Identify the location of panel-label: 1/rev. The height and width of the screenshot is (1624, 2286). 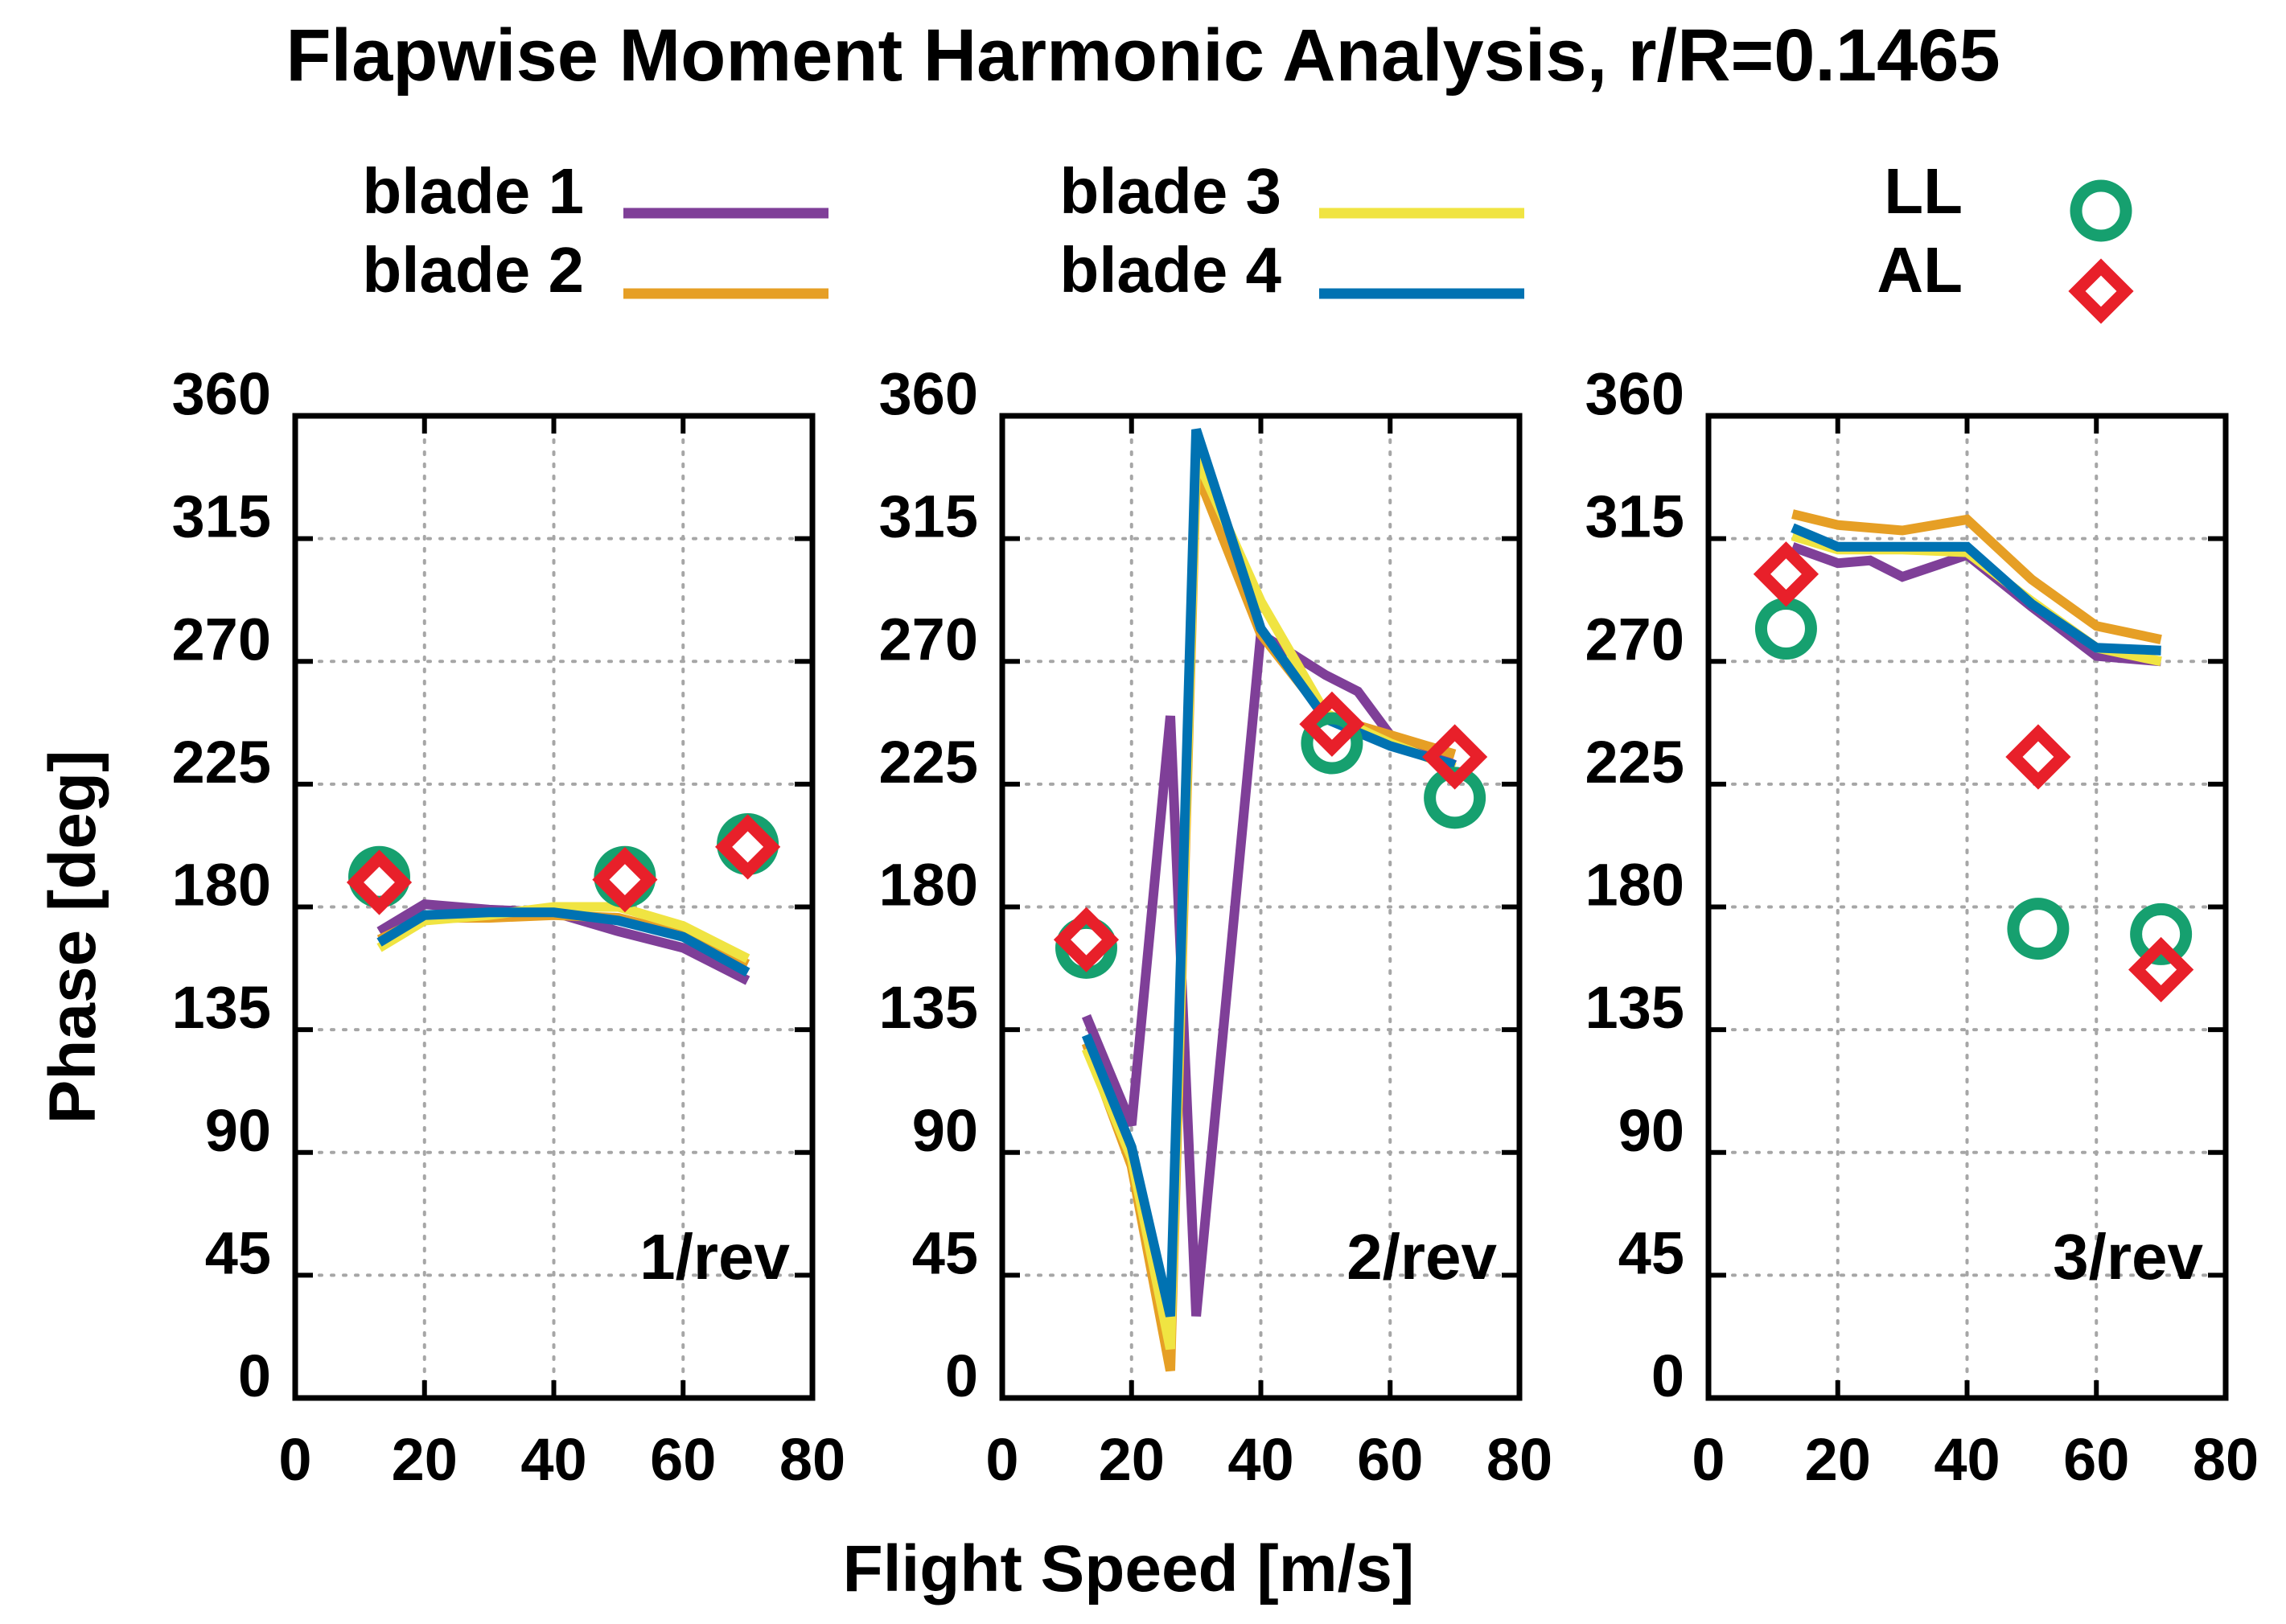
(714, 1257).